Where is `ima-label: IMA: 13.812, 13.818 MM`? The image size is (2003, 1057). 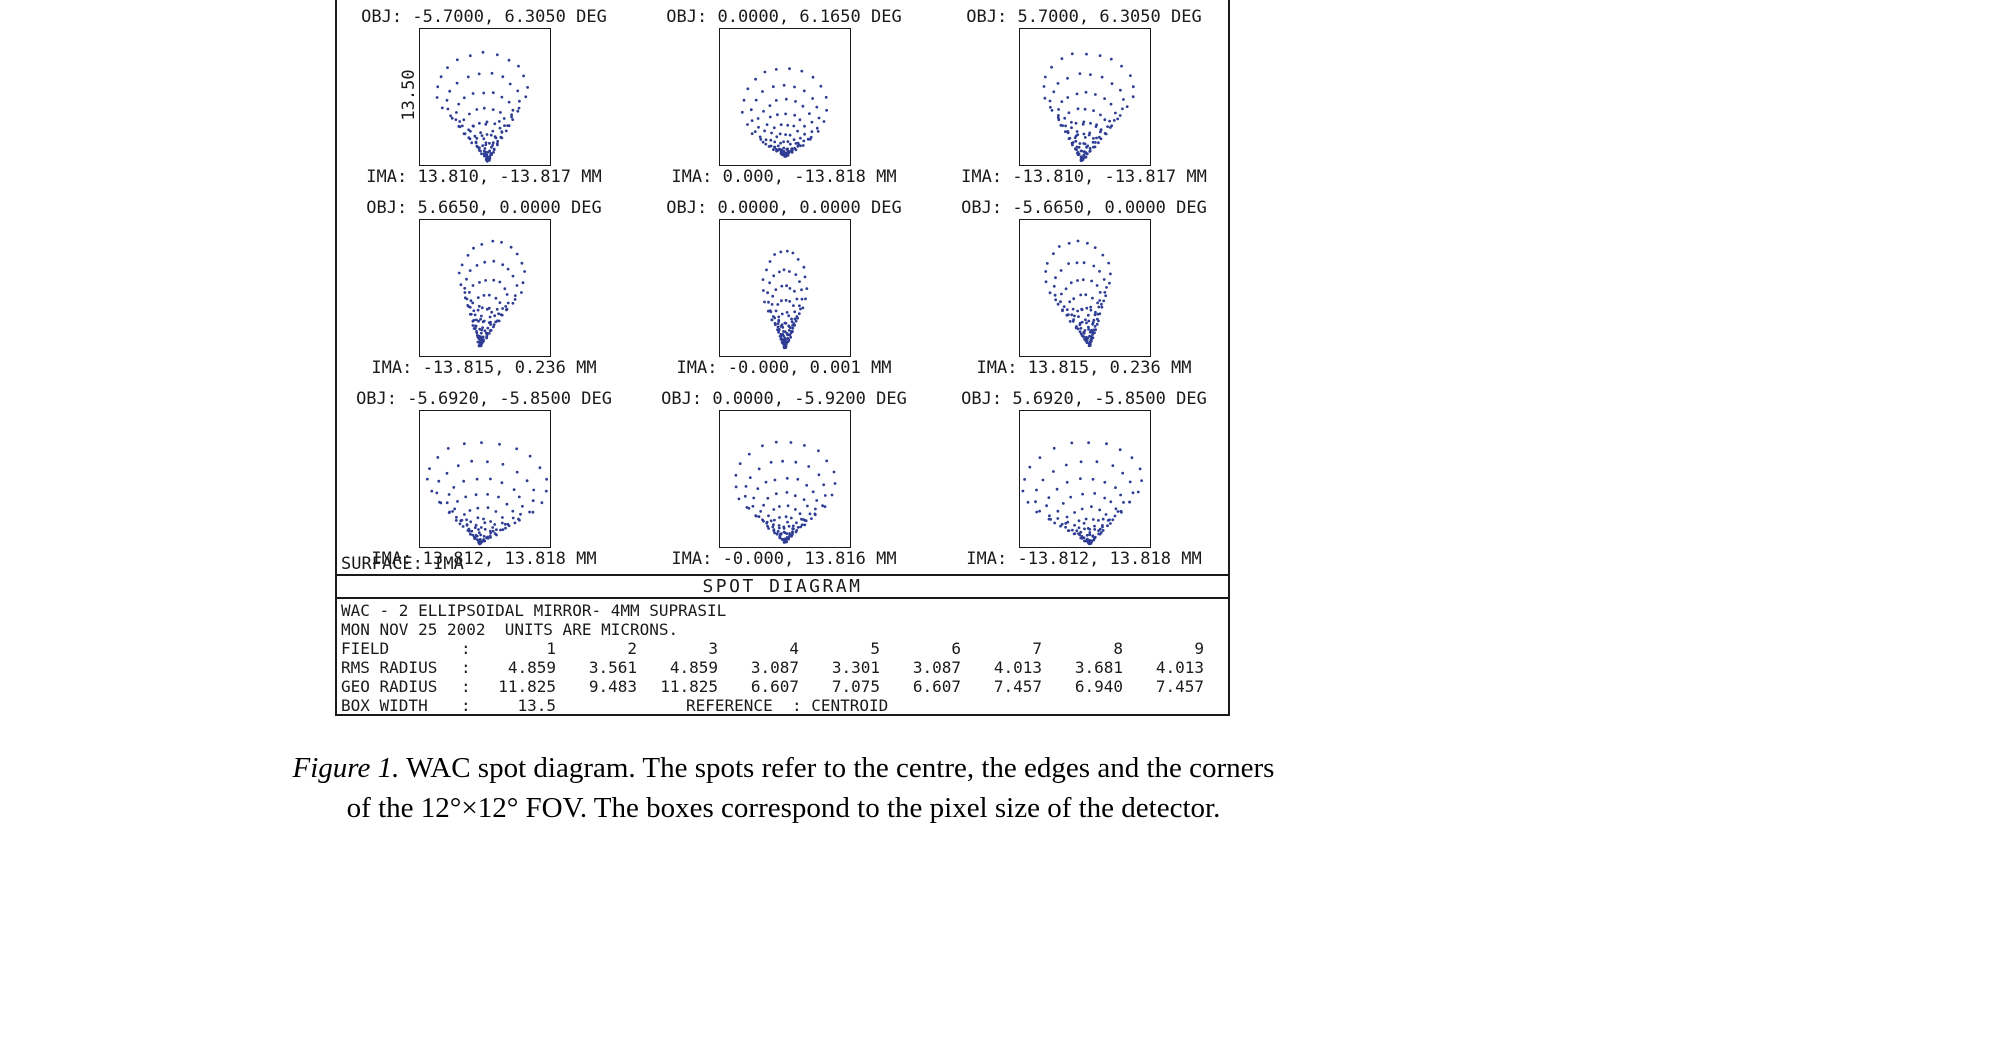
ima-label: IMA: 13.812, 13.818 MM is located at coordinates (484, 559).